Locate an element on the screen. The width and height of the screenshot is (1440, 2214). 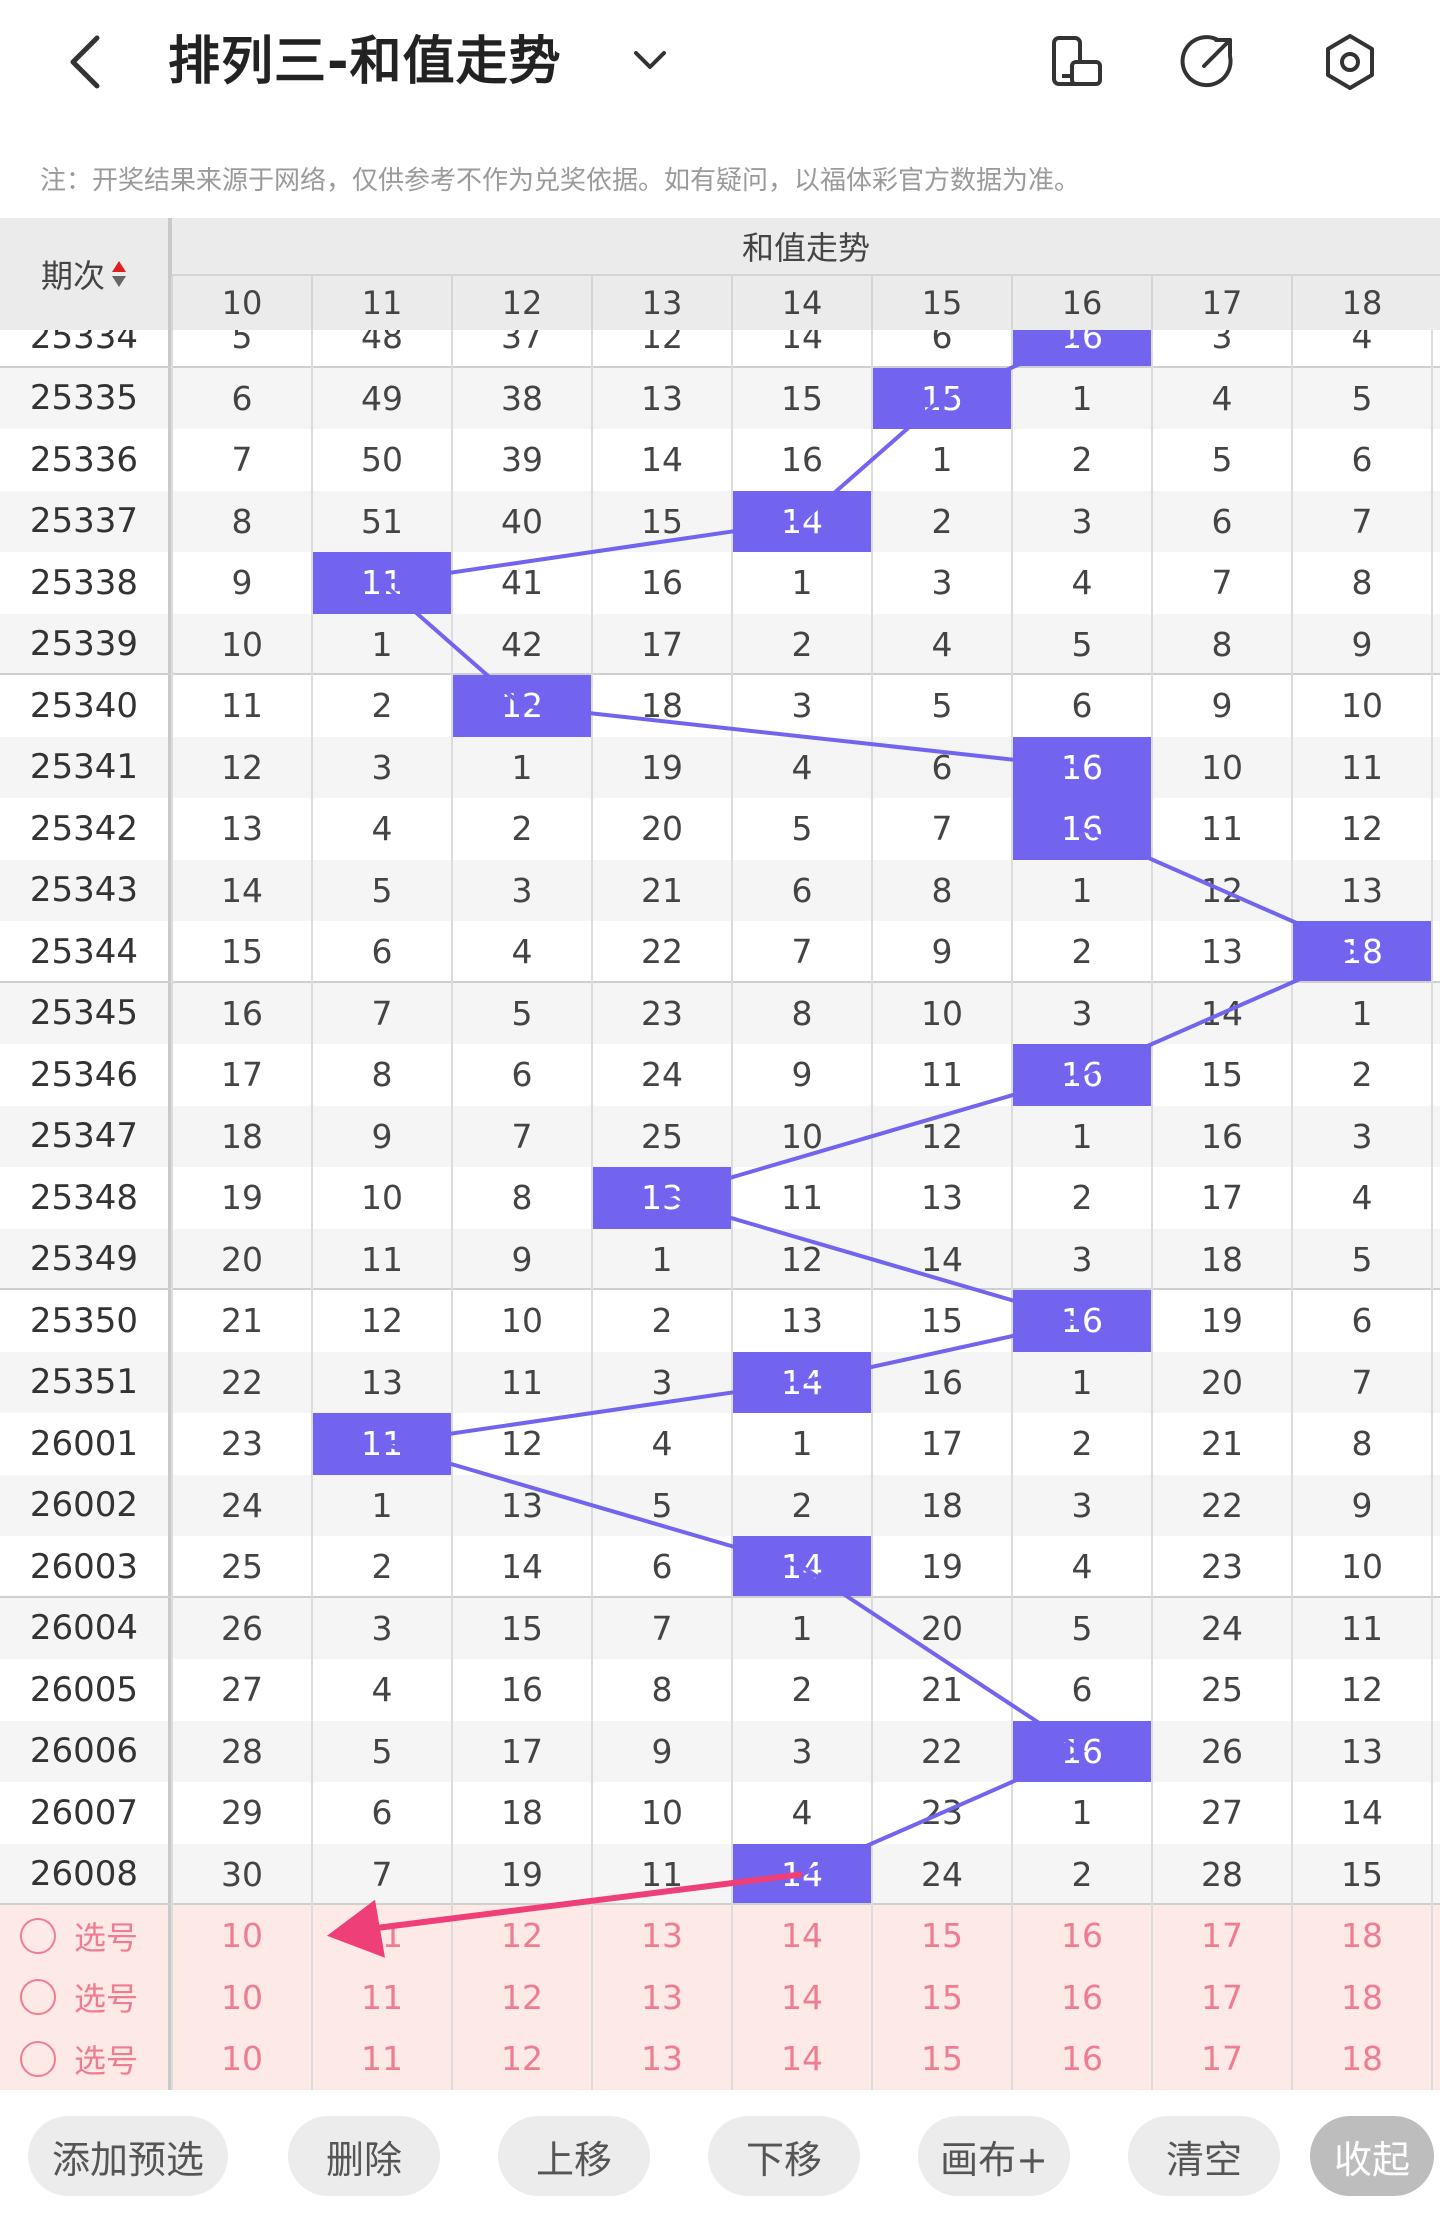
canvas-plus-button: 画布+ is located at coordinates (994, 2156).